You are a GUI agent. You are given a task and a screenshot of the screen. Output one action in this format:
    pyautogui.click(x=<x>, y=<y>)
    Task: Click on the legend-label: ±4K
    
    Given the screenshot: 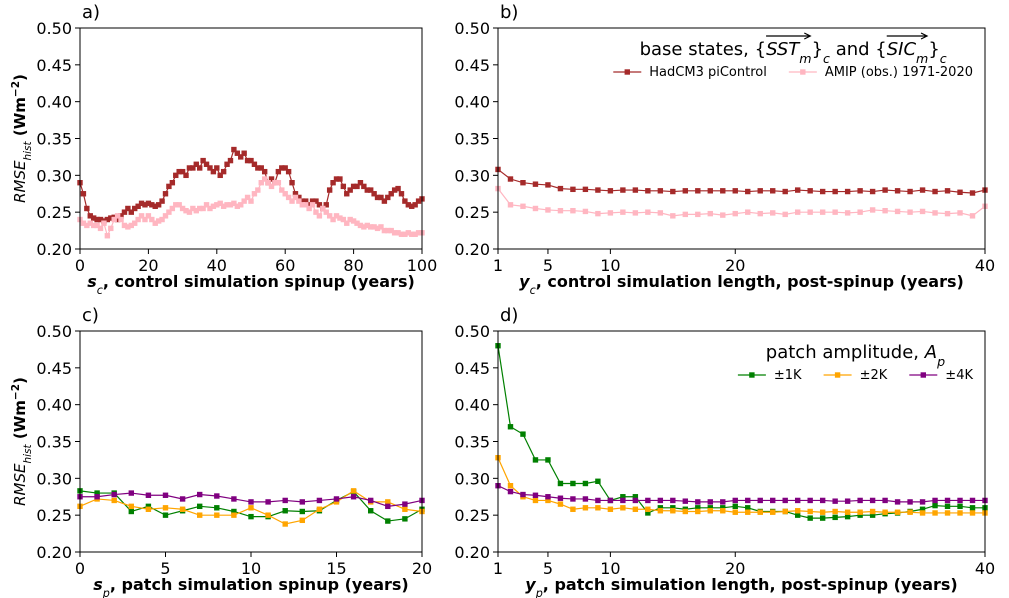 What is the action you would take?
    pyautogui.click(x=959, y=375)
    